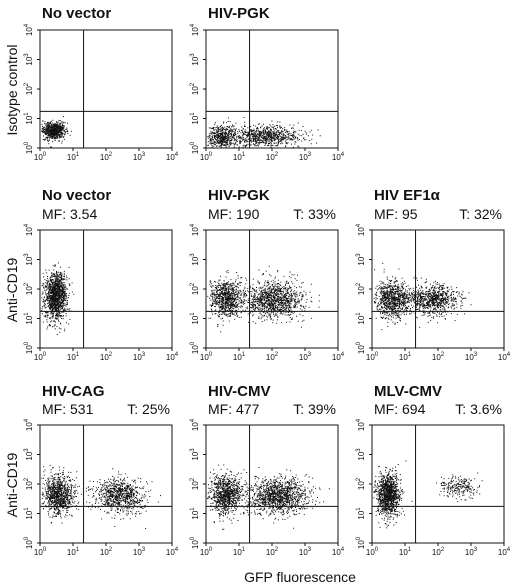 Image resolution: width=520 pixels, height=588 pixels. What do you see at coordinates (69, 214) in the screenshot?
I see `mf-value: MF: 3.54` at bounding box center [69, 214].